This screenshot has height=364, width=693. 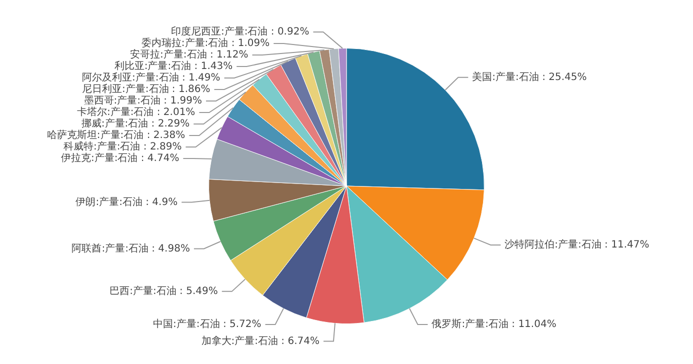 What do you see at coordinates (116, 135) in the screenshot?
I see `slice-label: 哈萨克斯坦:产量:石油 : 2.38%` at bounding box center [116, 135].